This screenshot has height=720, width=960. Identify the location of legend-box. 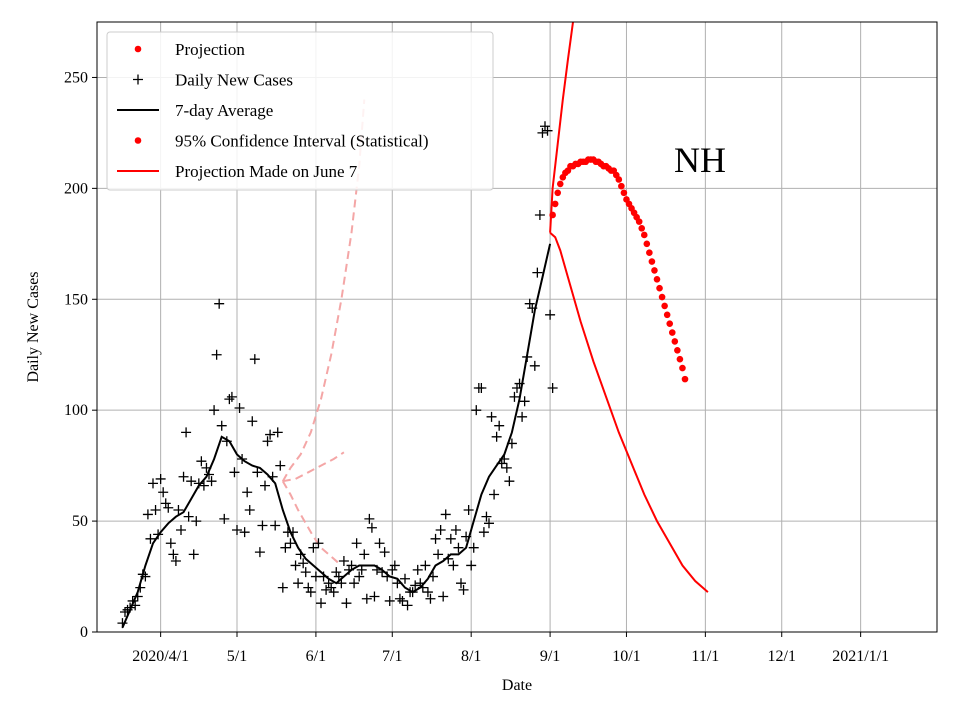
(300, 111).